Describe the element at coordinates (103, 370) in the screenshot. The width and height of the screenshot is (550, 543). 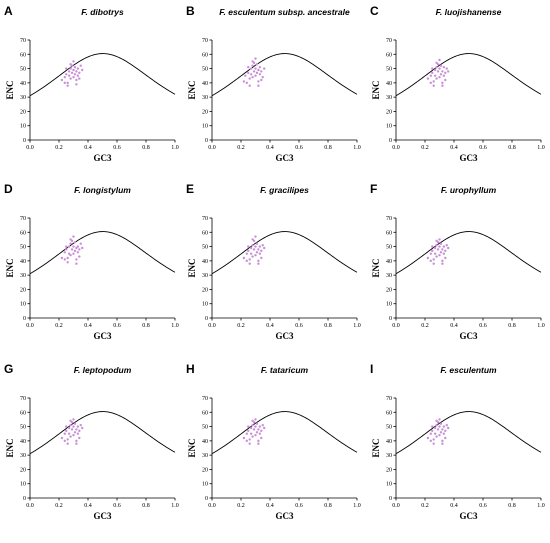
I see `panel-title: F. leptopodum` at that location.